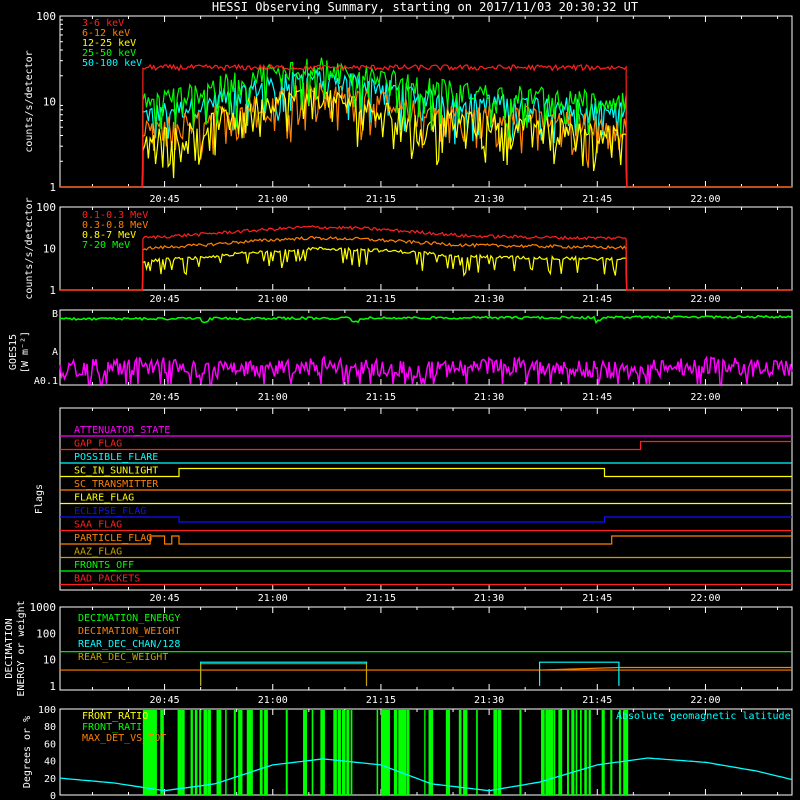 The width and height of the screenshot is (800, 800). What do you see at coordinates (55, 314) in the screenshot?
I see `y-tick-label: B` at bounding box center [55, 314].